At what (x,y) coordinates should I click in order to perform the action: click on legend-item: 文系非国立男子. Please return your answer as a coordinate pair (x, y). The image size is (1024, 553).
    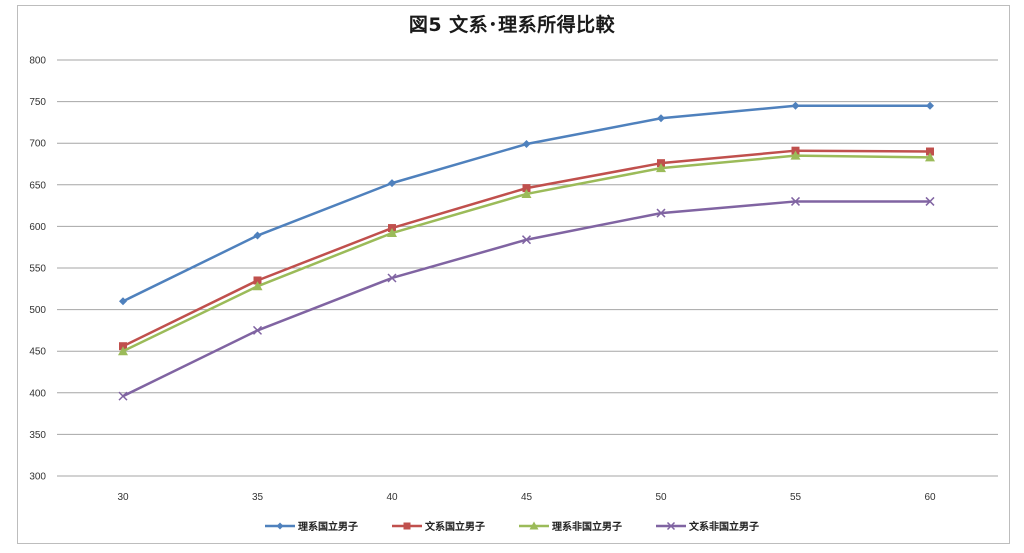
    Looking at the image, I should click on (707, 525).